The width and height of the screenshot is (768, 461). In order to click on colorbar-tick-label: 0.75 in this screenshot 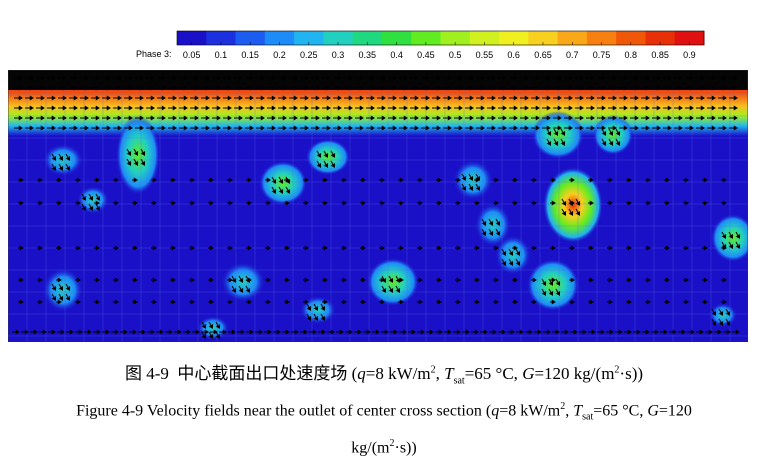, I will do `click(602, 55)`.